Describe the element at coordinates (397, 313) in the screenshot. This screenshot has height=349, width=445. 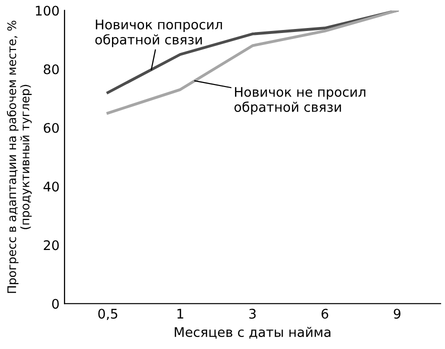
I see `x-tick-label: 9` at that location.